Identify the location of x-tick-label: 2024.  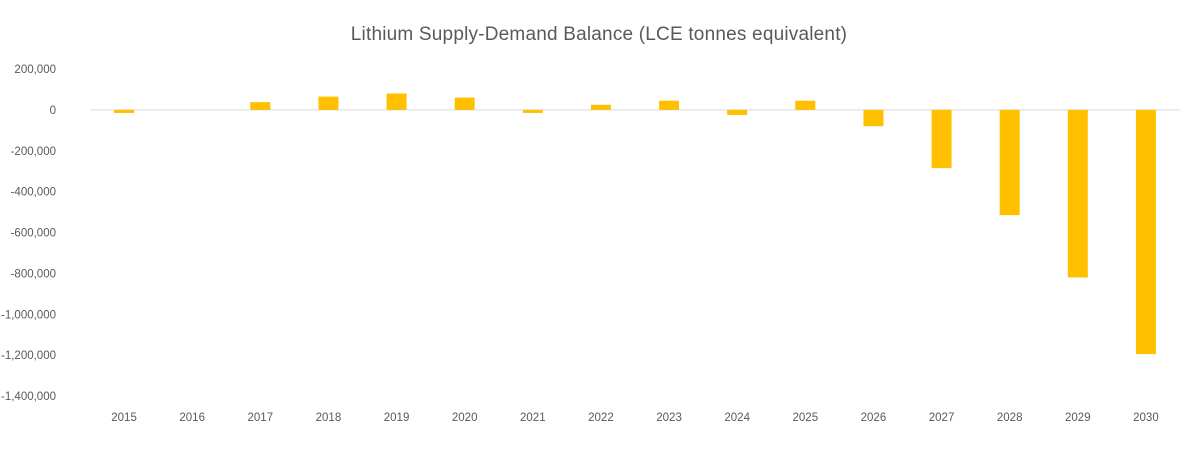
(737, 418).